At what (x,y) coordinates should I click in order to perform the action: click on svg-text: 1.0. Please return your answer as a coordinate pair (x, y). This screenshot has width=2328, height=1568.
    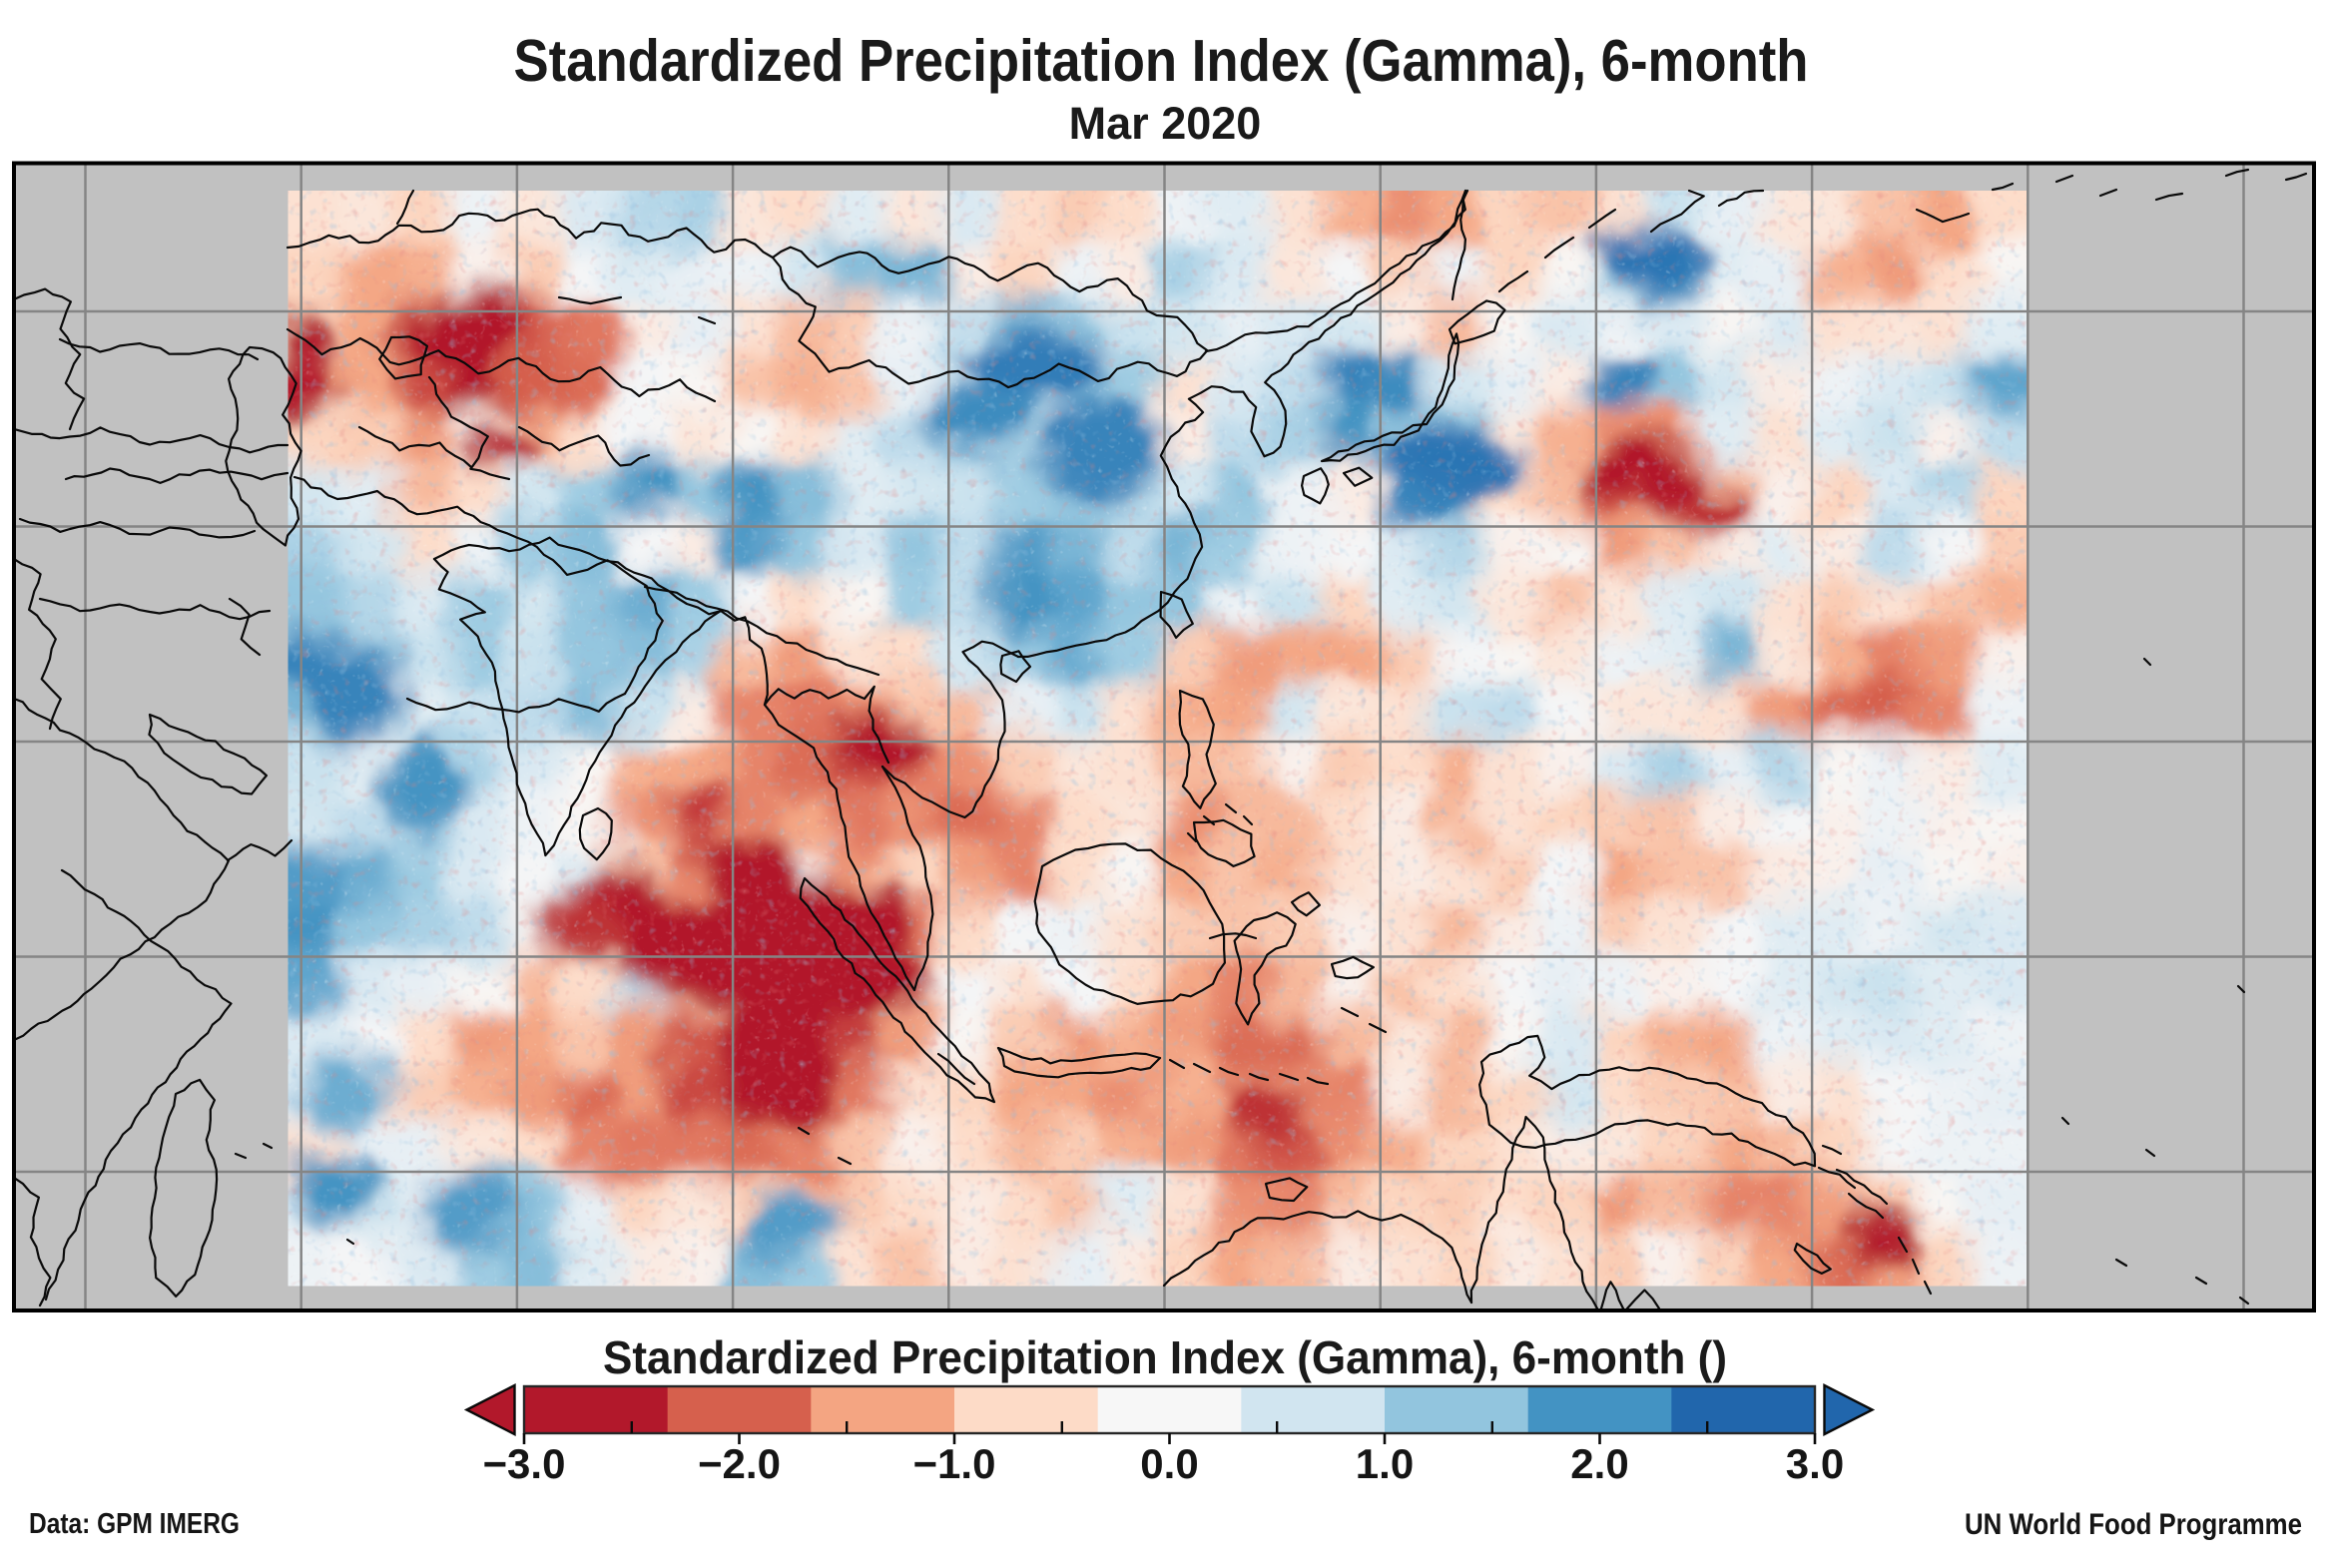
    Looking at the image, I should click on (1385, 1463).